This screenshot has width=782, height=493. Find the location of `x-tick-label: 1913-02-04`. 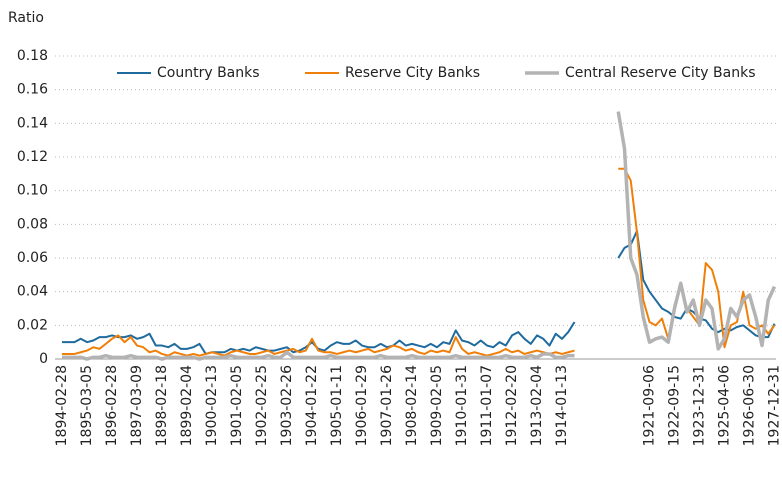

x-tick-label: 1913-02-04 is located at coordinates (537, 405).